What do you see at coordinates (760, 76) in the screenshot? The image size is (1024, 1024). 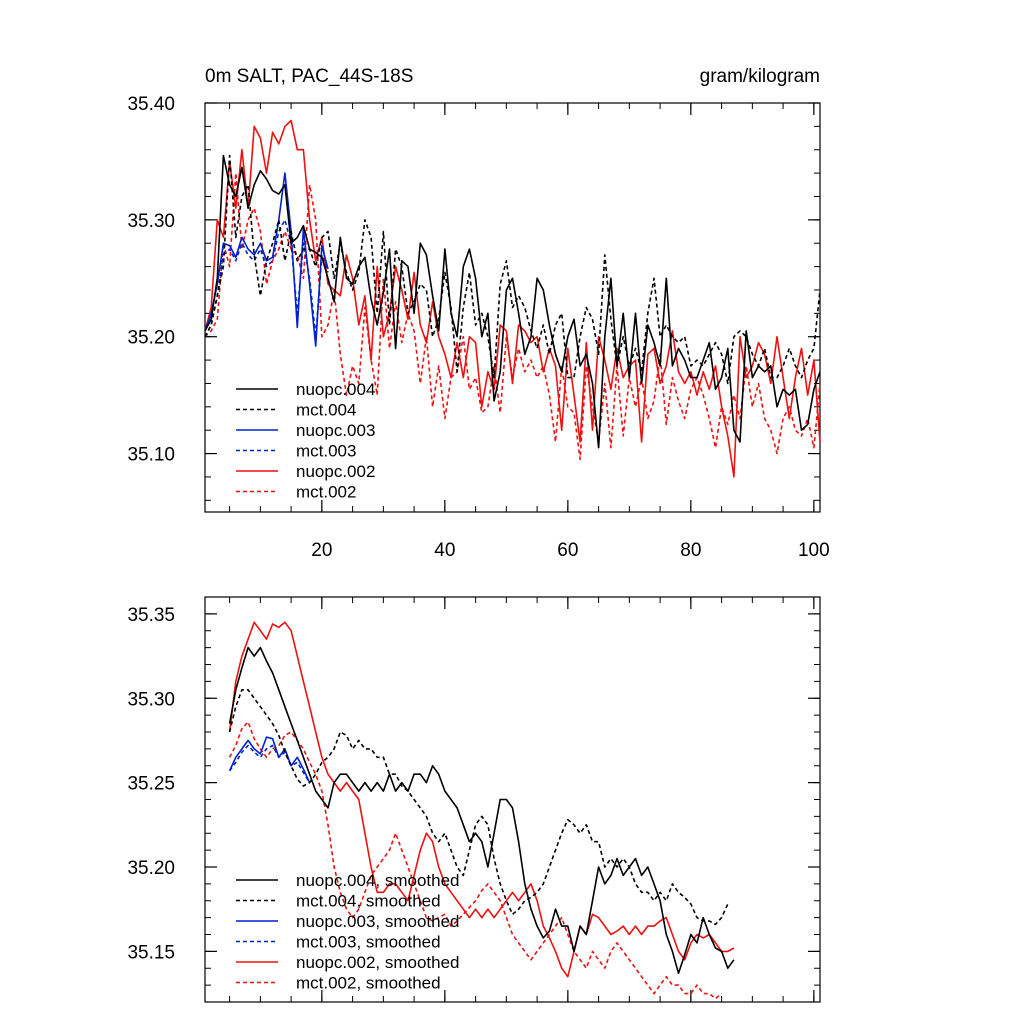 I see `top-title-right: gram/kilogram` at bounding box center [760, 76].